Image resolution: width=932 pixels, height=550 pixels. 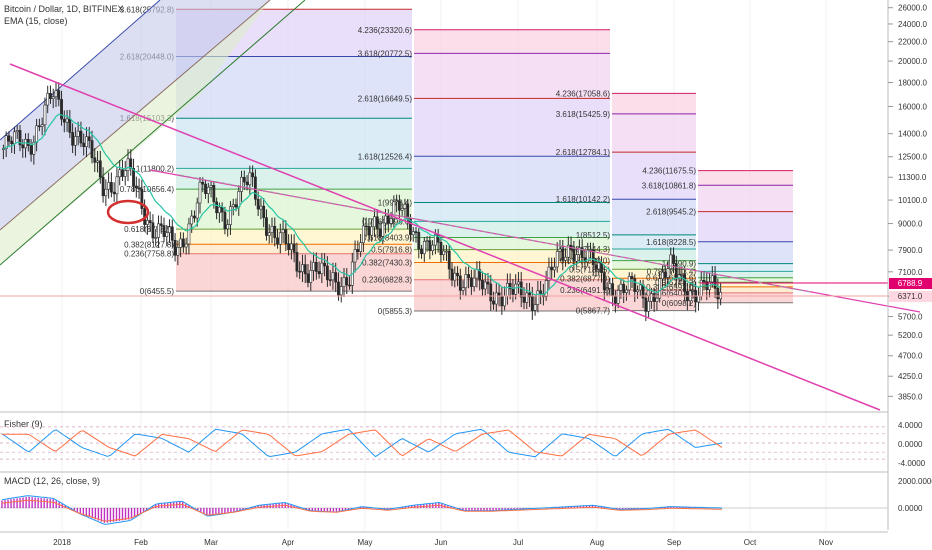 What do you see at coordinates (910, 376) in the screenshot?
I see `price-tick-label: 4250.0` at bounding box center [910, 376].